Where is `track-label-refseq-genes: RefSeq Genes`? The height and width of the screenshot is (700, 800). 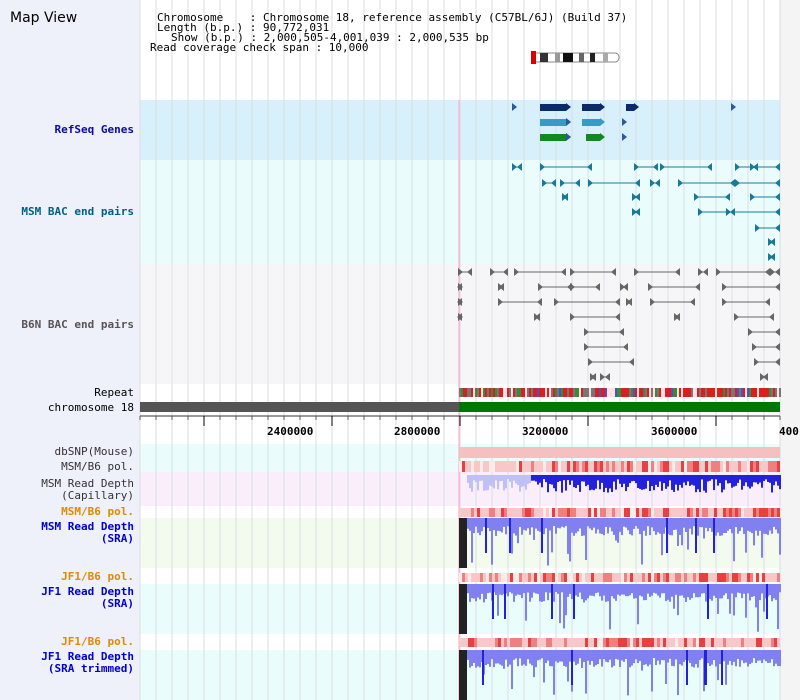 track-label-refseq-genes: RefSeq Genes is located at coordinates (94, 129).